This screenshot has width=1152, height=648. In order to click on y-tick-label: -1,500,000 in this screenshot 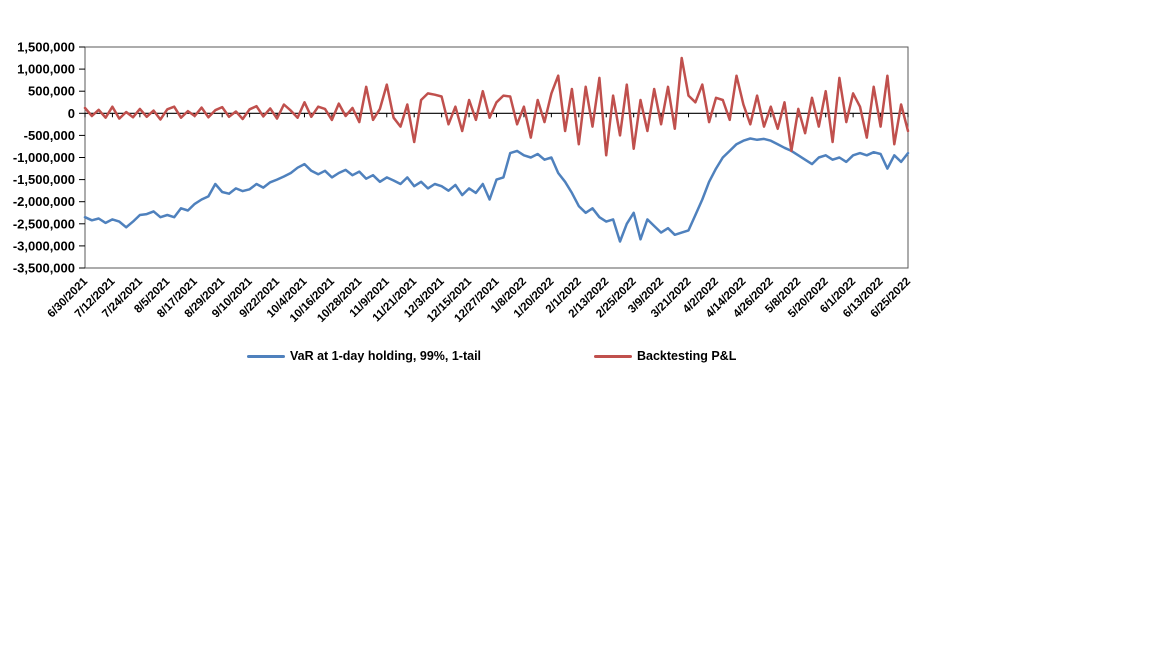, I will do `click(44, 179)`.